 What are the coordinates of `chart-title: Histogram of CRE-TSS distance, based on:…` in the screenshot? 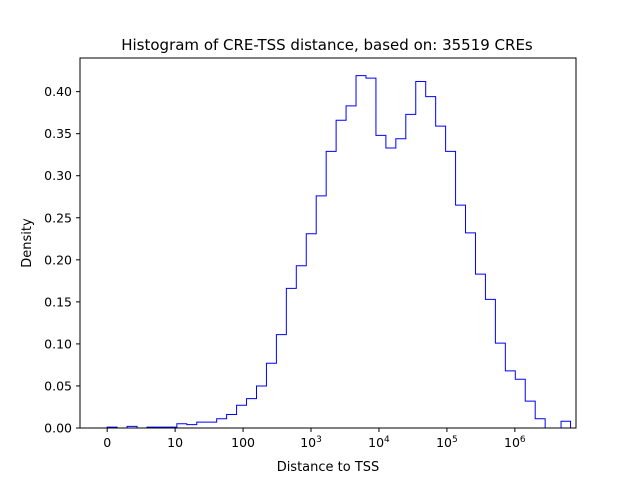 It's located at (327, 45).